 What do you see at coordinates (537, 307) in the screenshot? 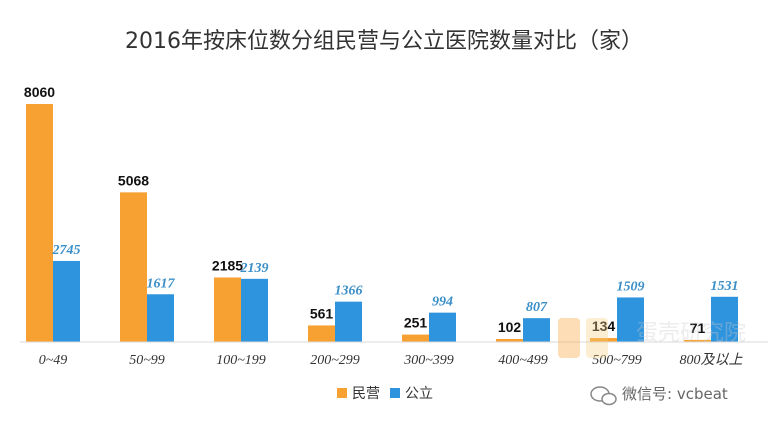
I see `value-label-public-5: 807` at bounding box center [537, 307].